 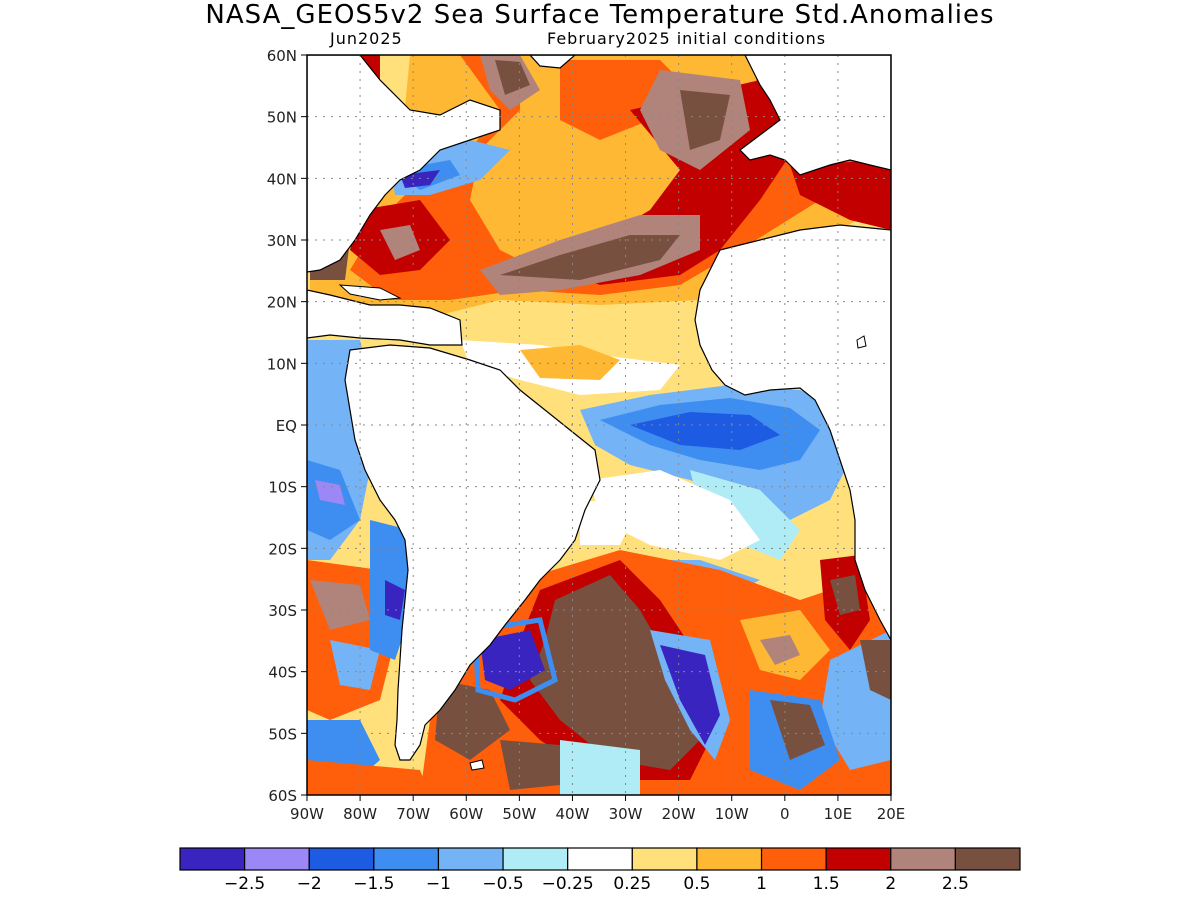 I want to click on lat-tick-label: 60S, so click(x=282, y=796).